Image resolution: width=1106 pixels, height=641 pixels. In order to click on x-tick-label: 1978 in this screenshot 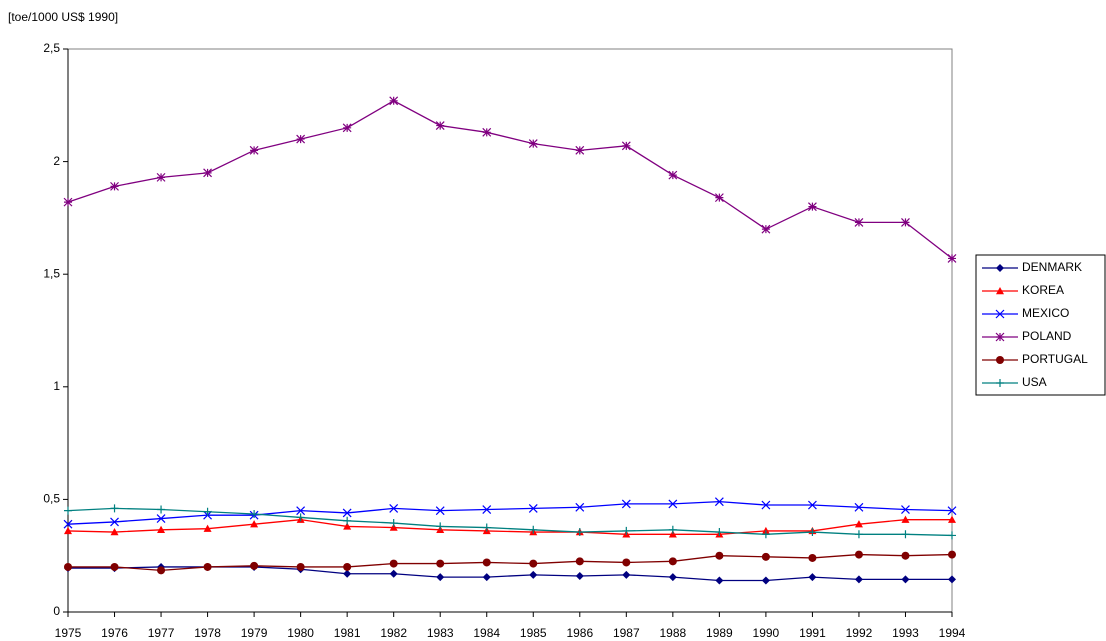, I will do `click(207, 633)`.